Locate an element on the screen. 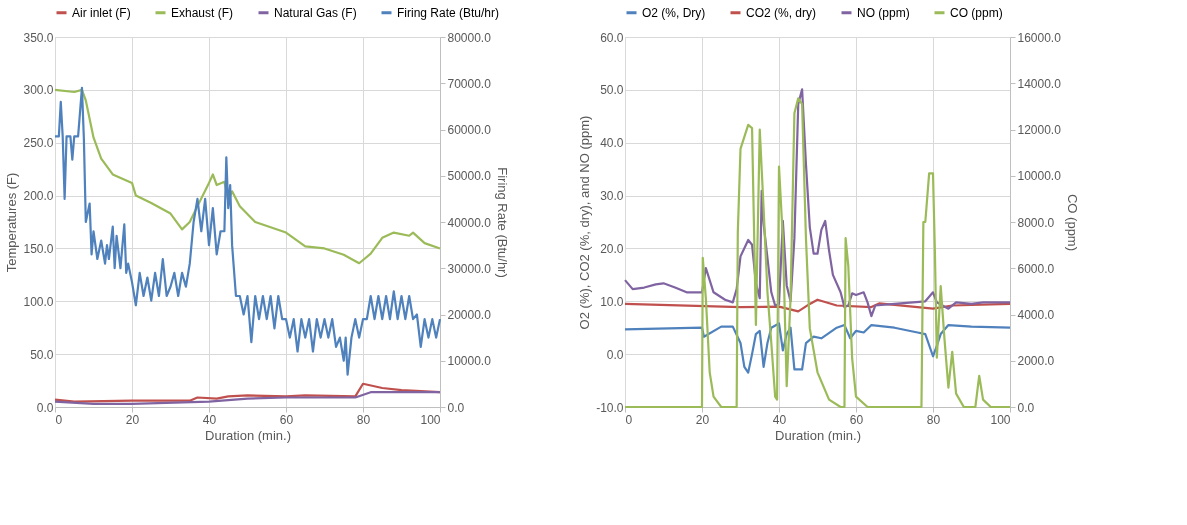  y2-tick-label: 70000.0 is located at coordinates (469, 83).